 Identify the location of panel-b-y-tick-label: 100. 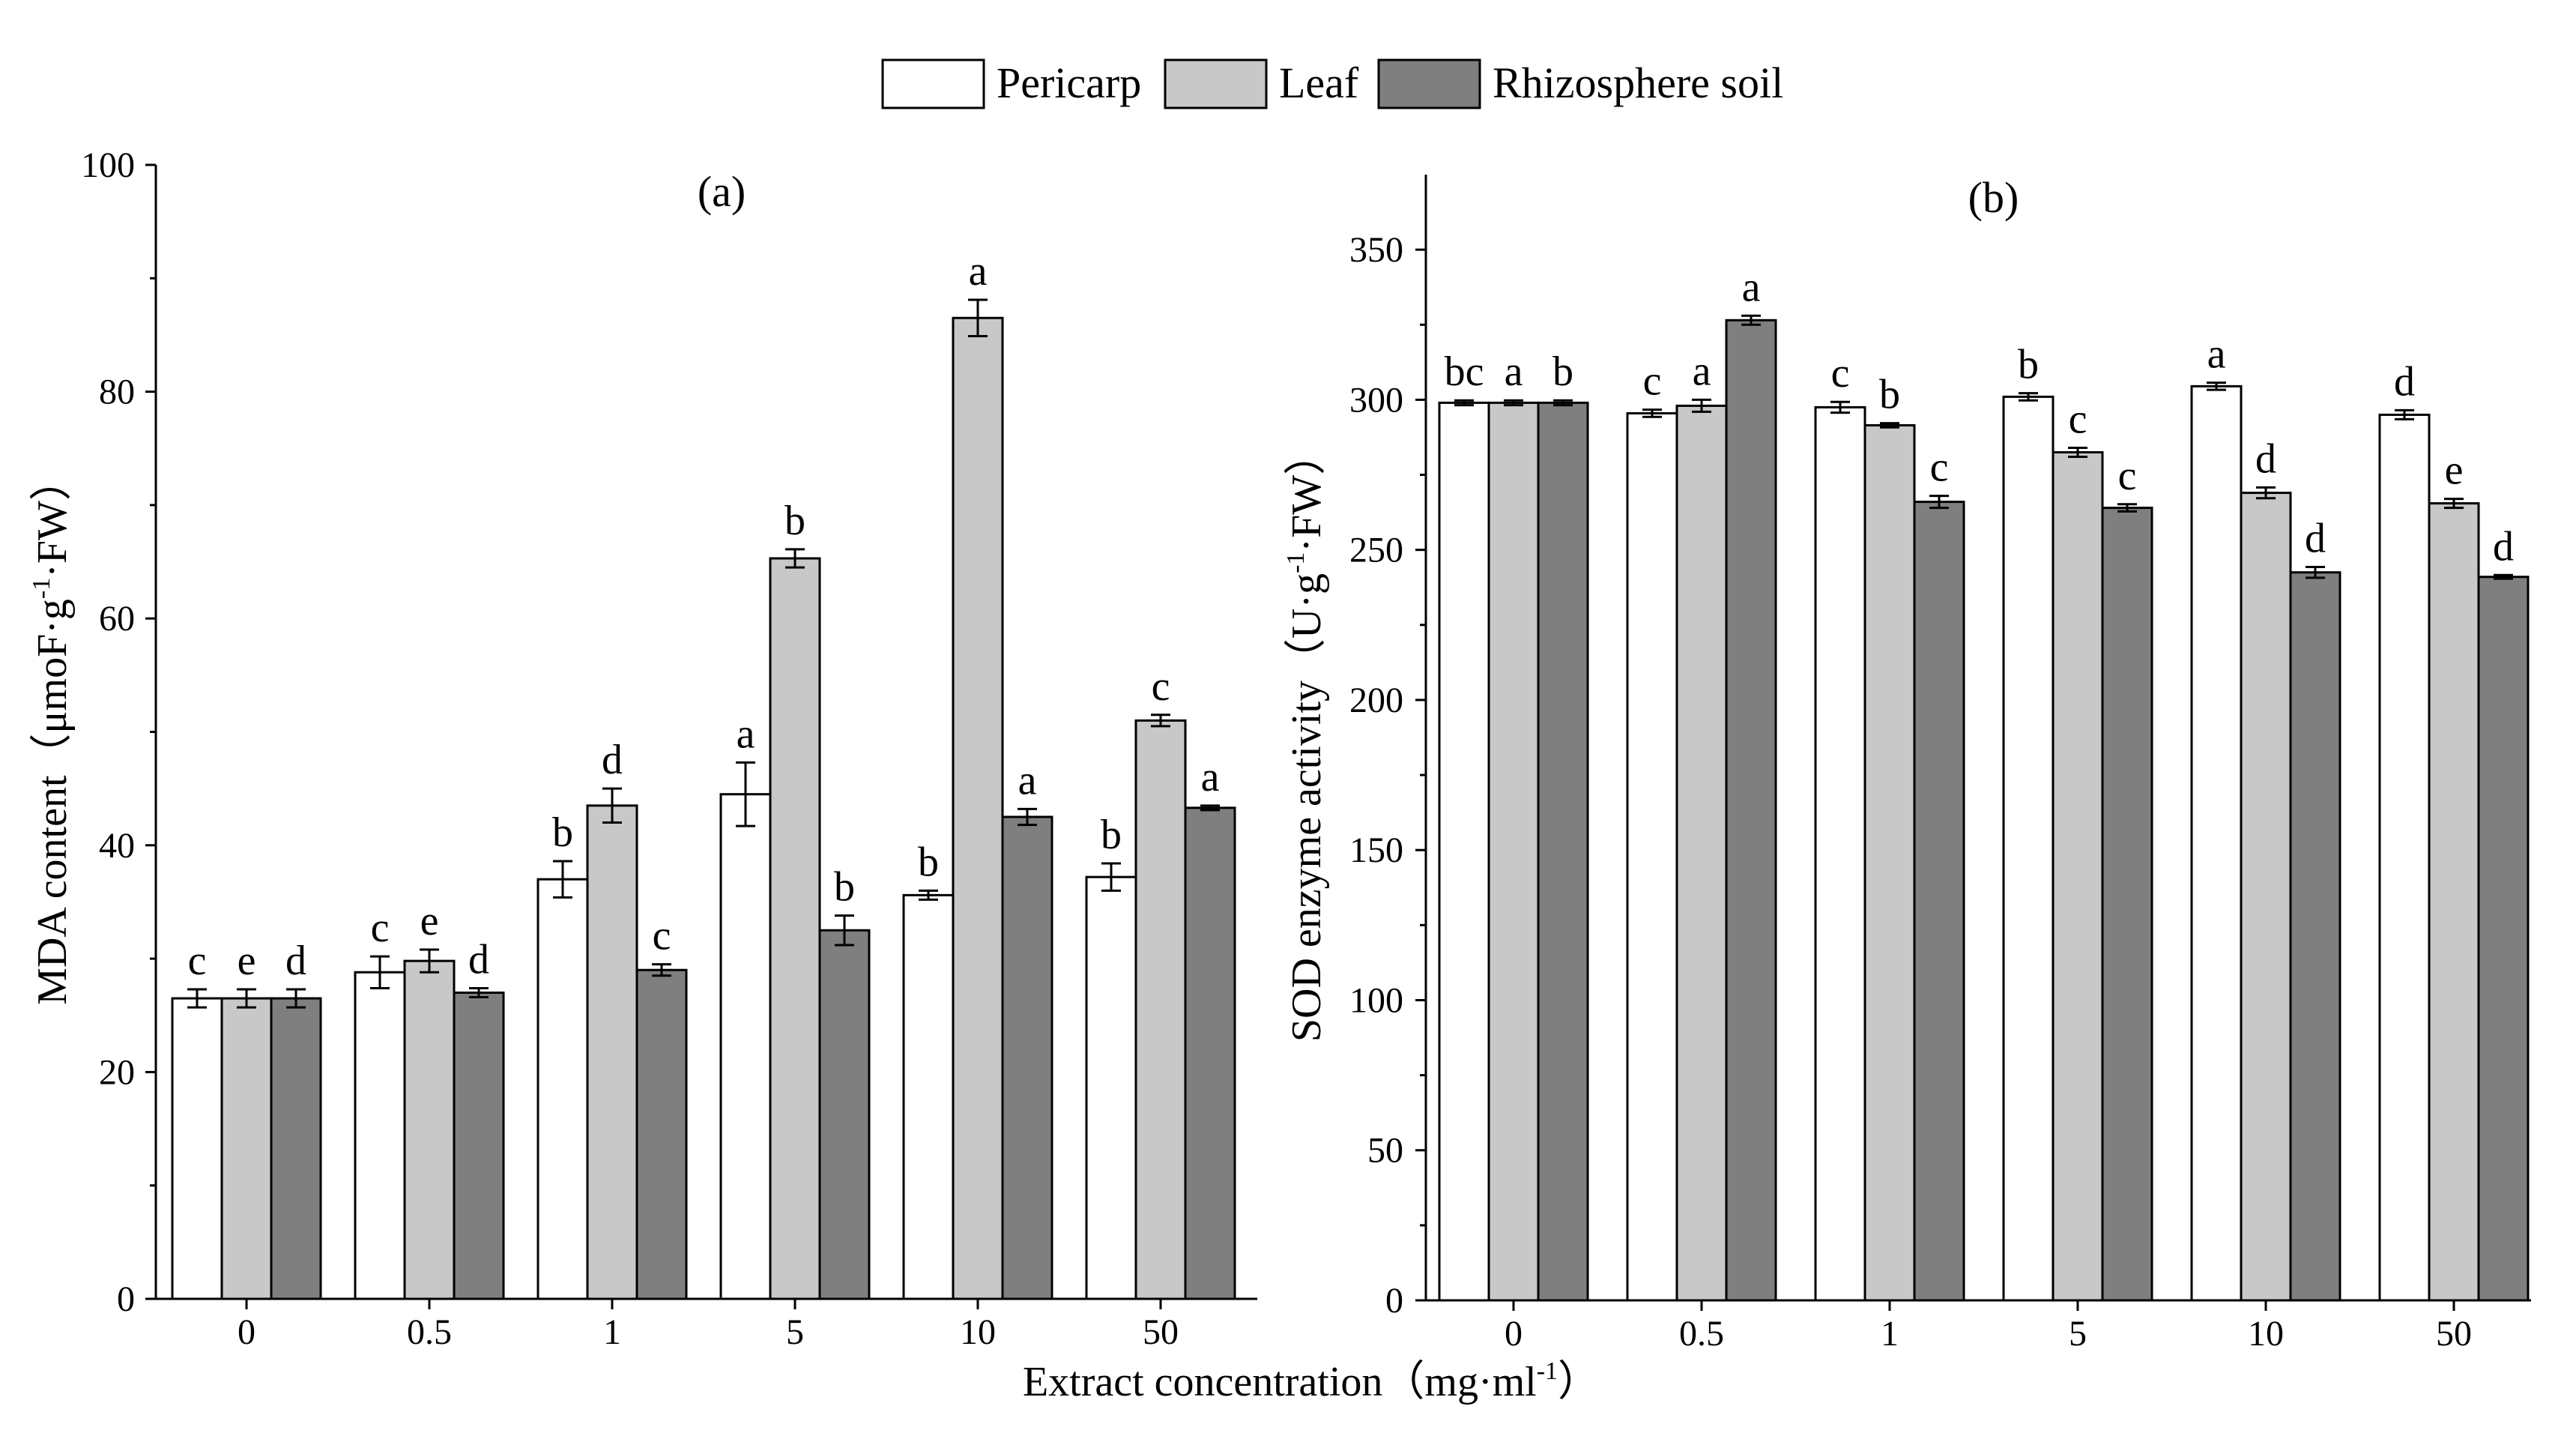
(1376, 1000).